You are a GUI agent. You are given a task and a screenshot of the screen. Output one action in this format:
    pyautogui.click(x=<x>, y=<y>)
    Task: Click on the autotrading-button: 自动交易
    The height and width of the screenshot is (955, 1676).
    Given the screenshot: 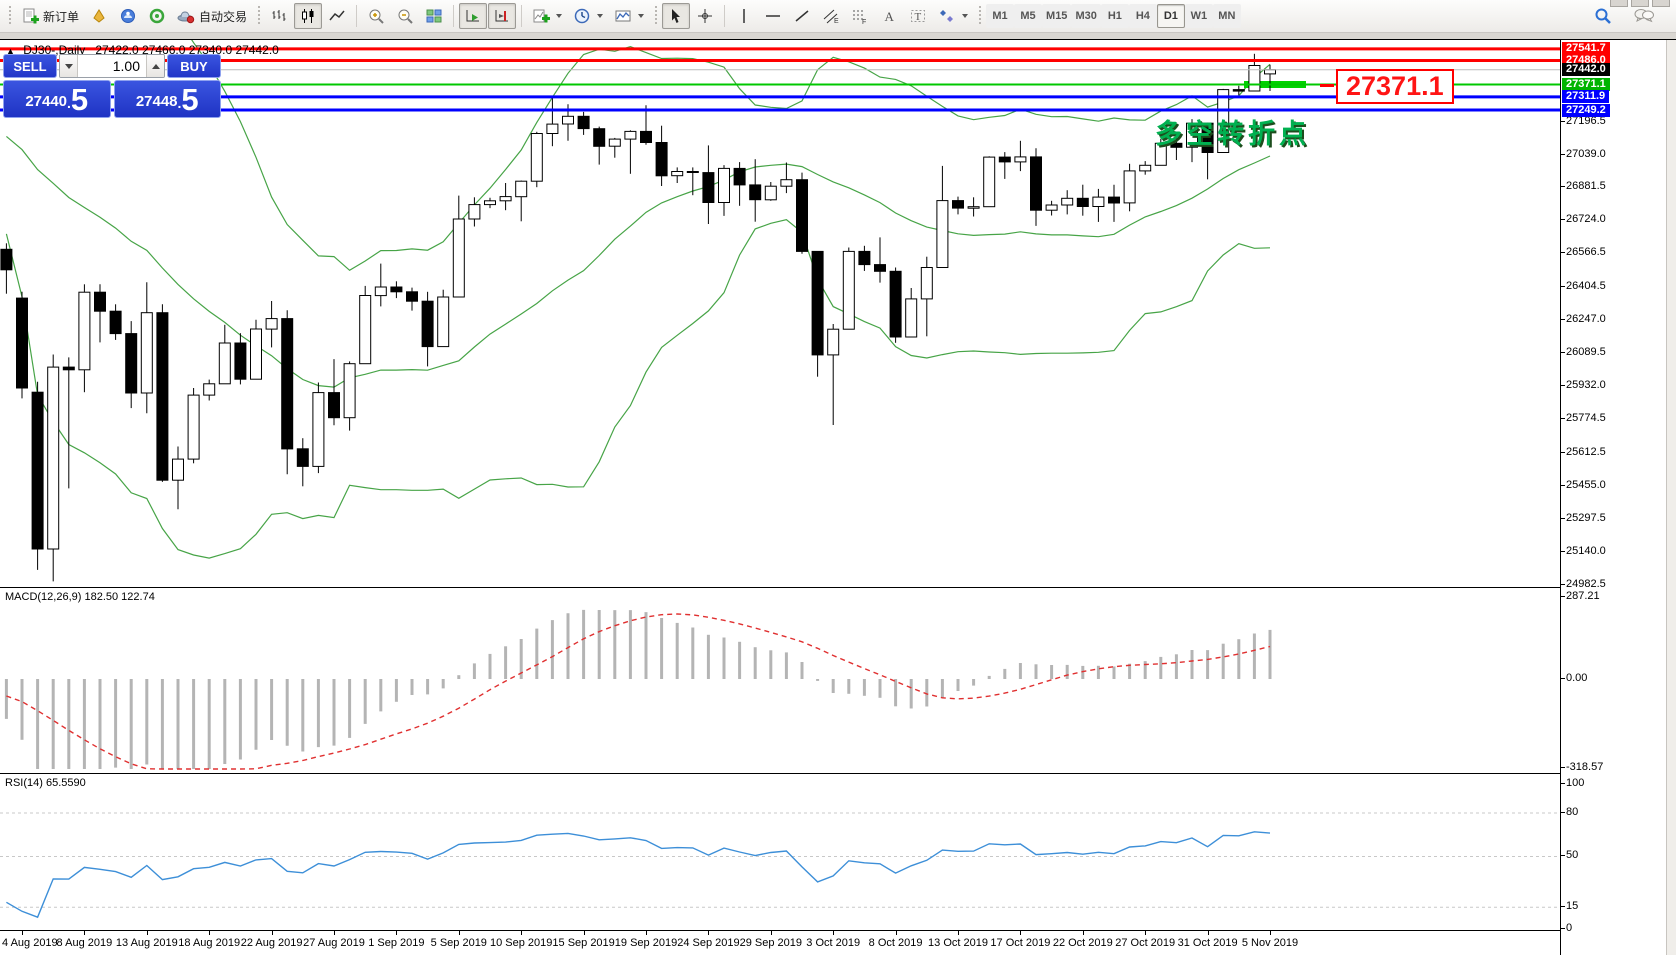 What is the action you would take?
    pyautogui.click(x=212, y=16)
    